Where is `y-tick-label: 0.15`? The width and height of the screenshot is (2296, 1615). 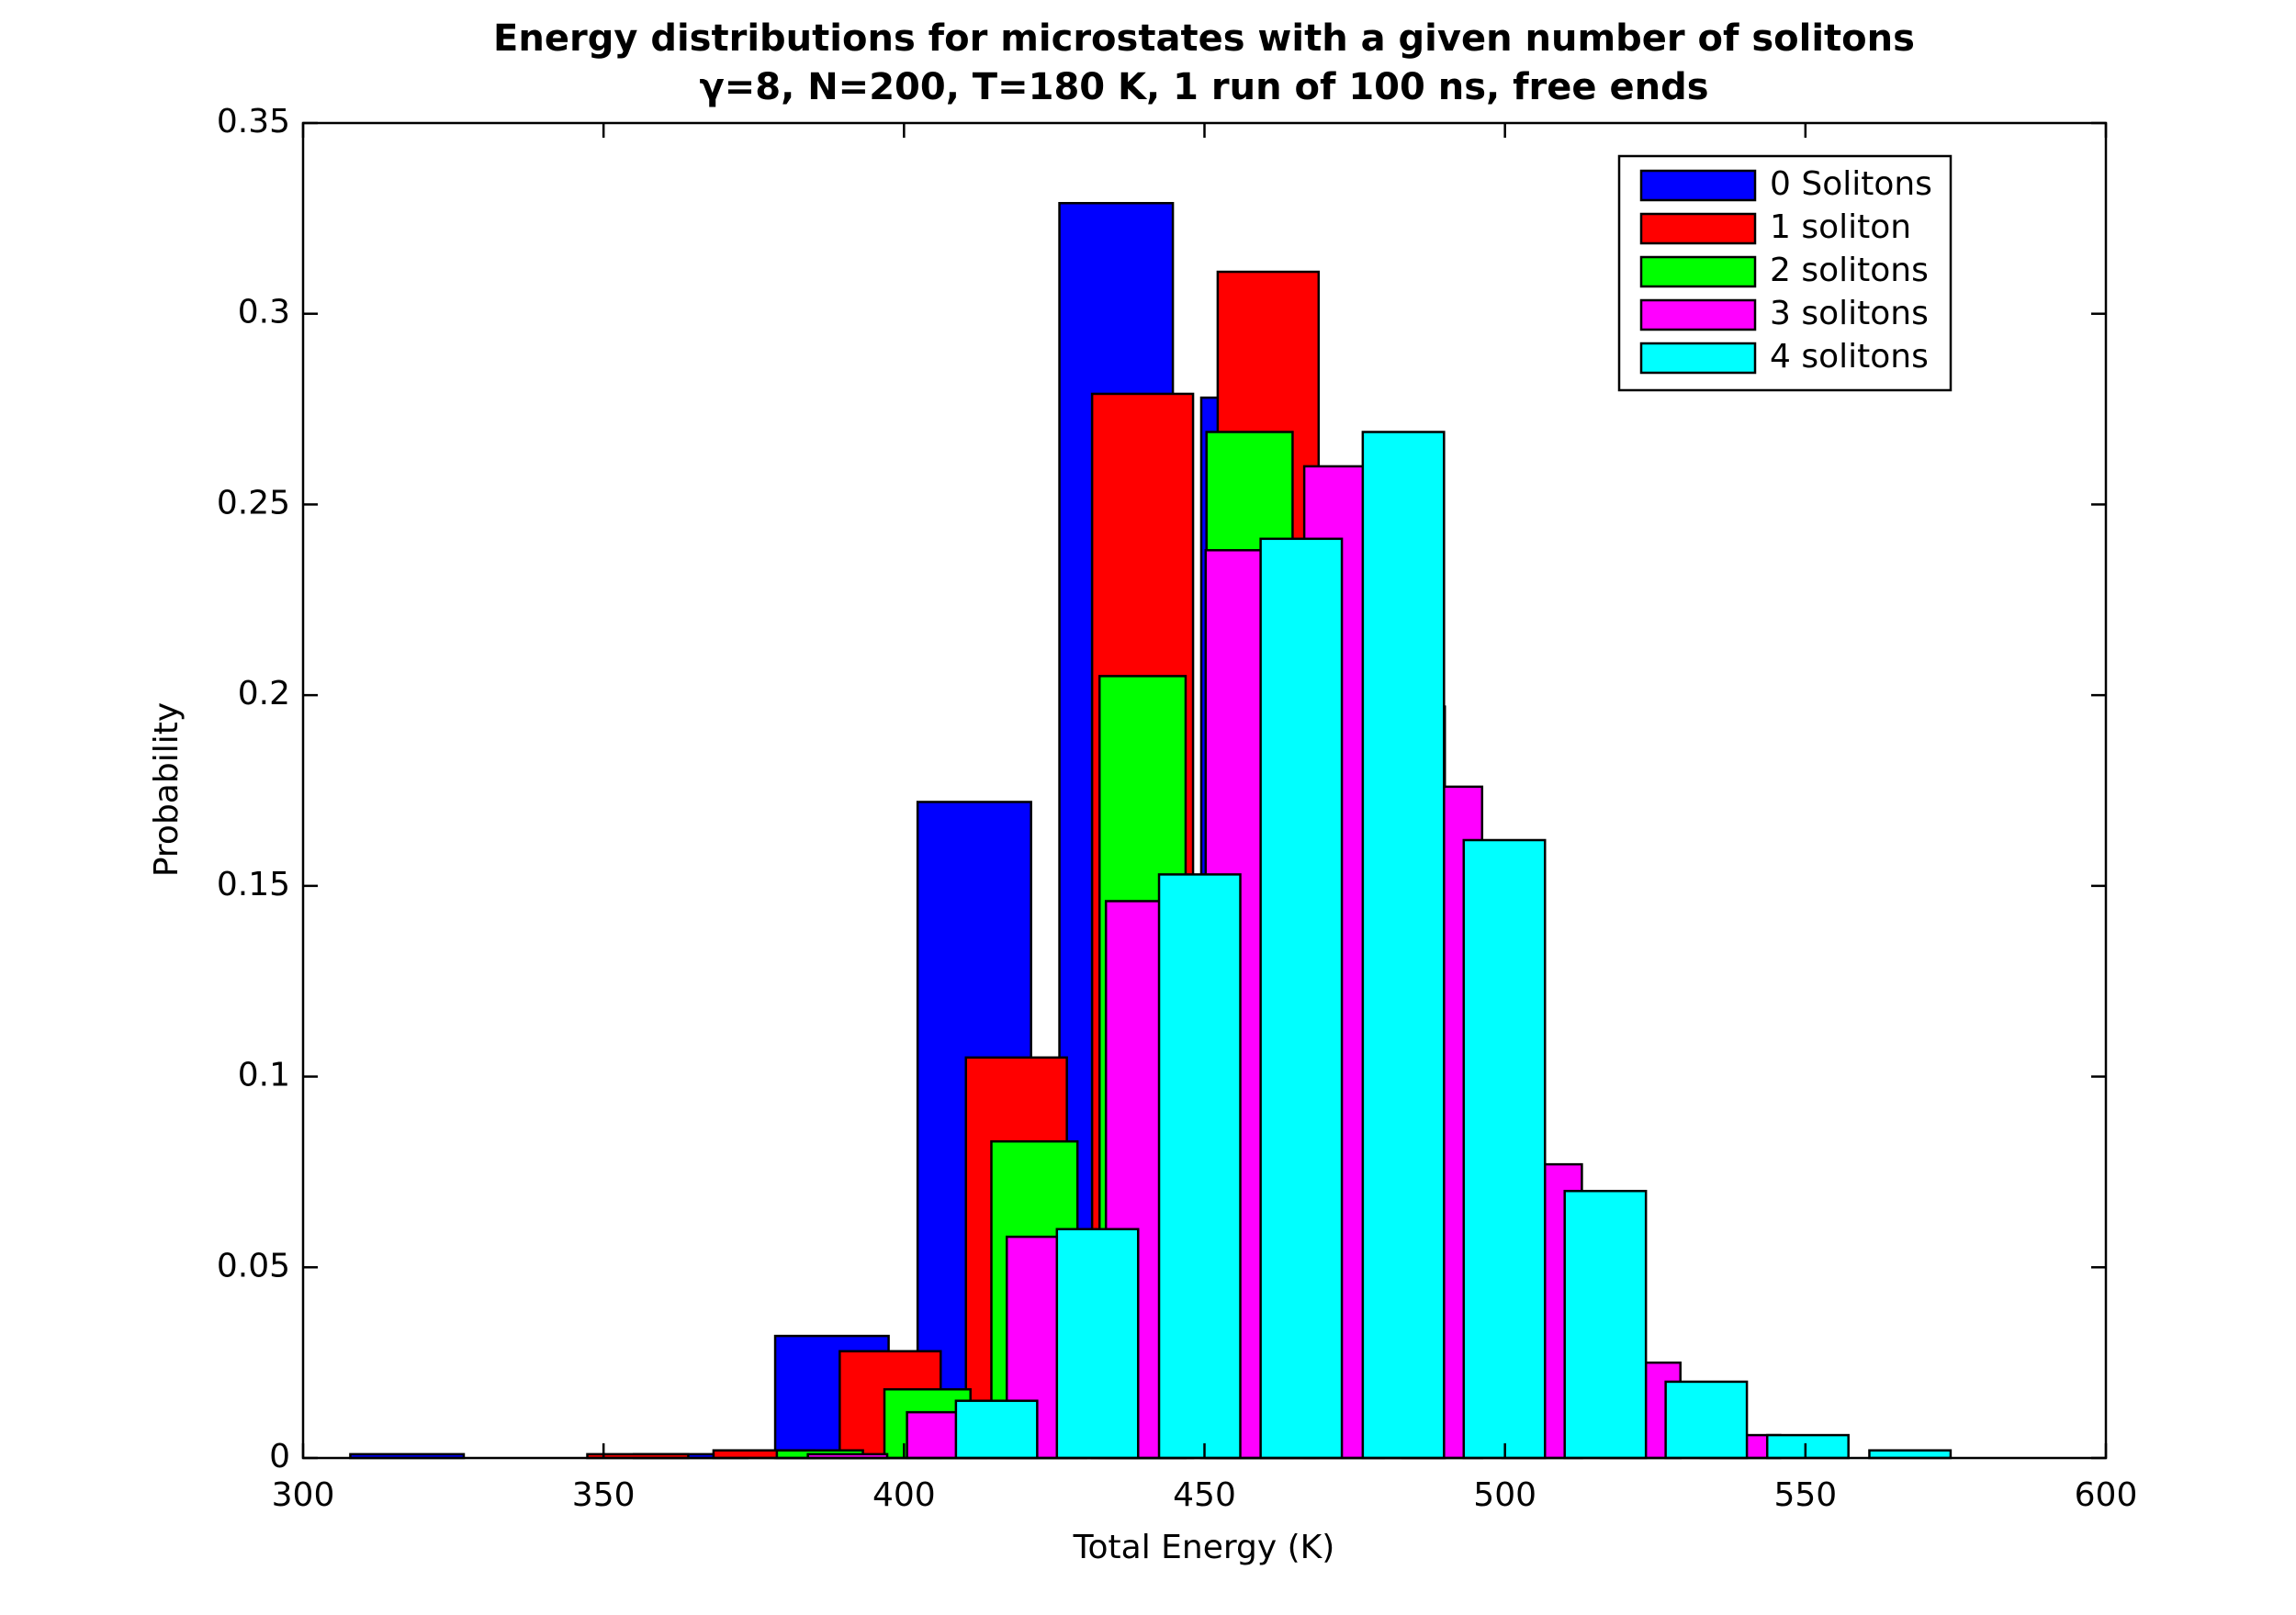 y-tick-label: 0.15 is located at coordinates (253, 884).